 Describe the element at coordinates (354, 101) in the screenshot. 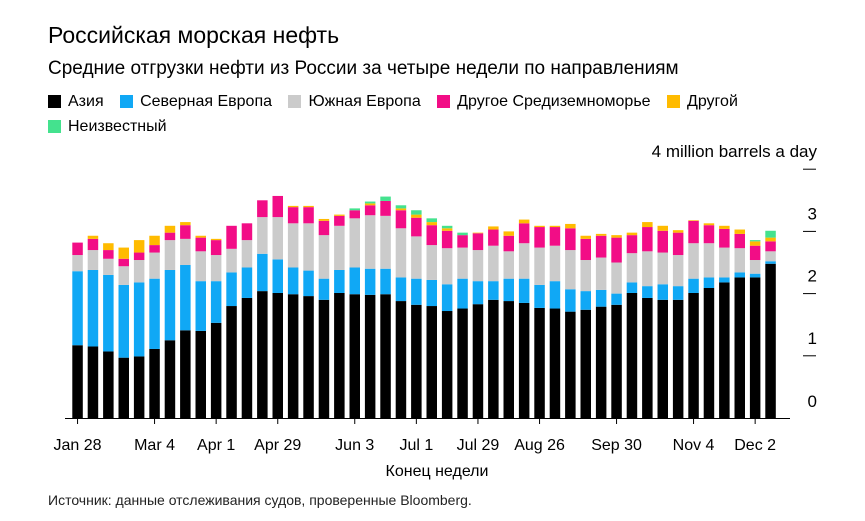

I see `legend-item-south-europe: Южная Европа` at that location.